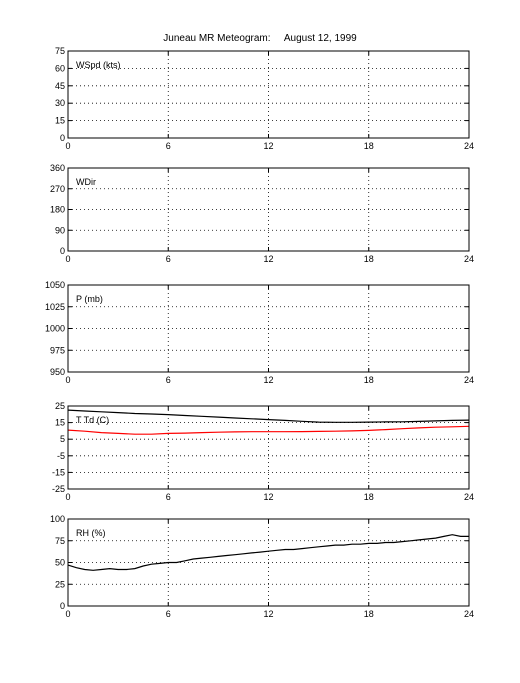  Describe the element at coordinates (58, 489) in the screenshot. I see `y-tick-label: -25` at that location.